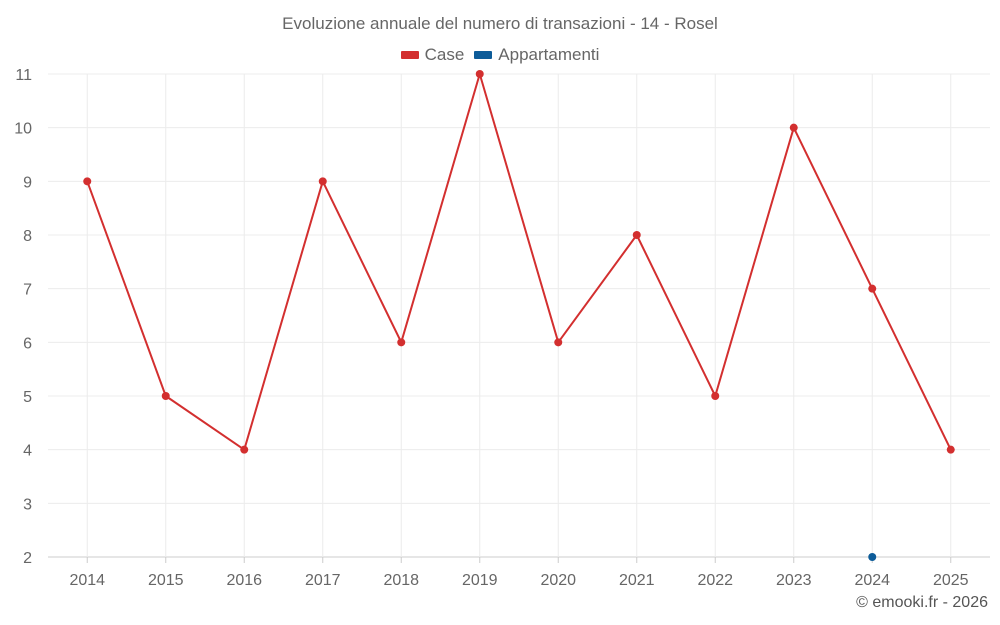 This screenshot has height=625, width=1000. What do you see at coordinates (549, 54) in the screenshot?
I see `legend-label-appartamenti: Appartamenti` at bounding box center [549, 54].